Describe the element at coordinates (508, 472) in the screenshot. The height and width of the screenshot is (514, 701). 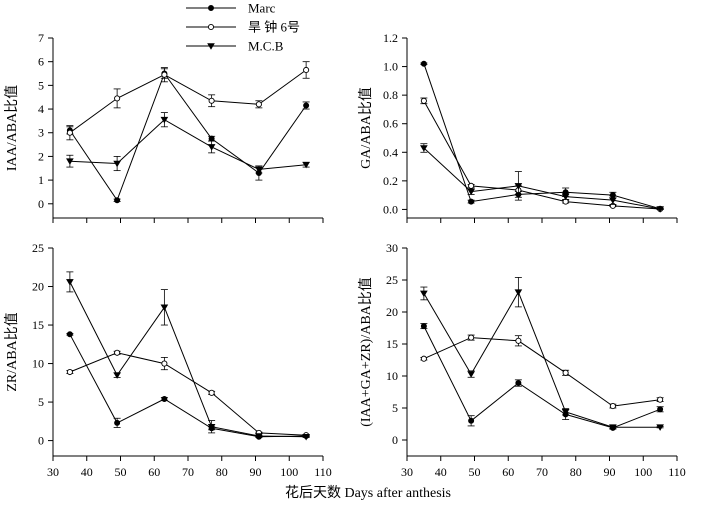
I see `x-tick-label: 60` at that location.